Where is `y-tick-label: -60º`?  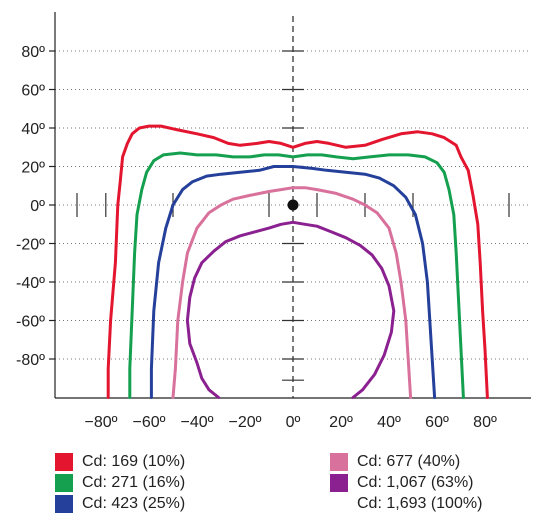 y-tick-label: -60º is located at coordinates (30, 322).